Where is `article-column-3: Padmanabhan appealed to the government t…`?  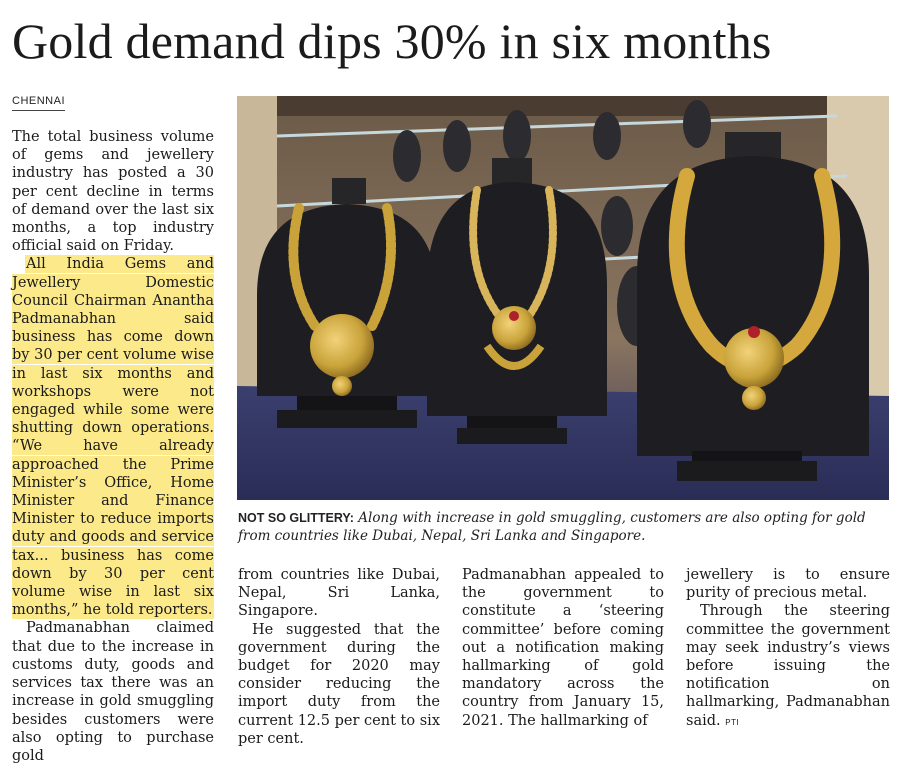 article-column-3: Padmanabhan appealed to the government t… is located at coordinates (563, 648).